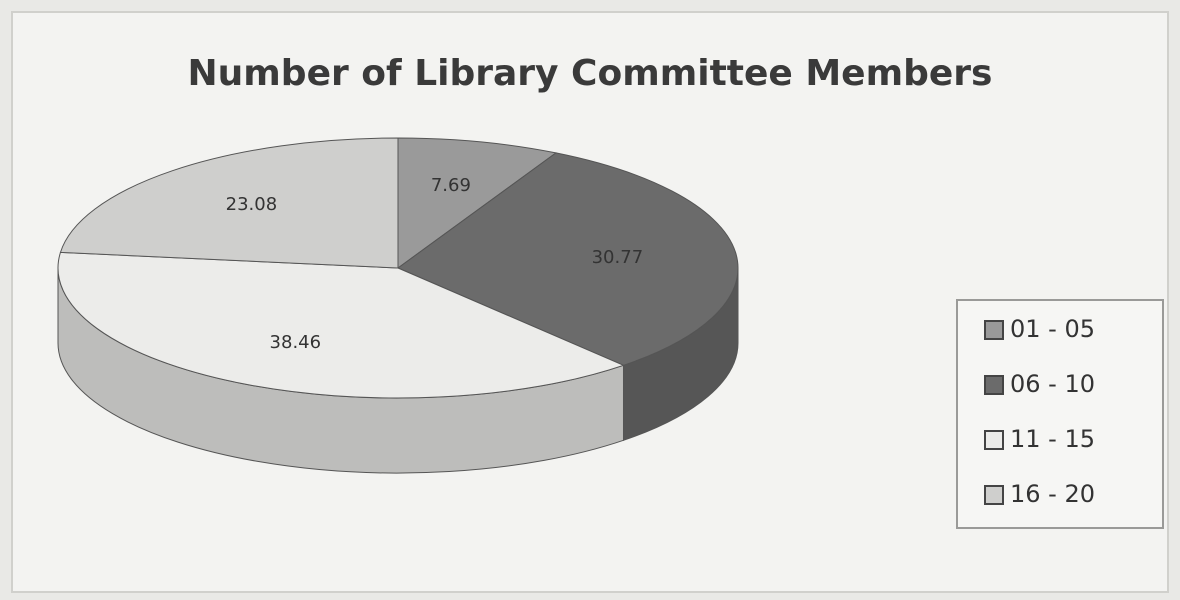 Image resolution: width=1180 pixels, height=600 pixels. What do you see at coordinates (252, 204) in the screenshot?
I see `data-label: 23.08` at bounding box center [252, 204].